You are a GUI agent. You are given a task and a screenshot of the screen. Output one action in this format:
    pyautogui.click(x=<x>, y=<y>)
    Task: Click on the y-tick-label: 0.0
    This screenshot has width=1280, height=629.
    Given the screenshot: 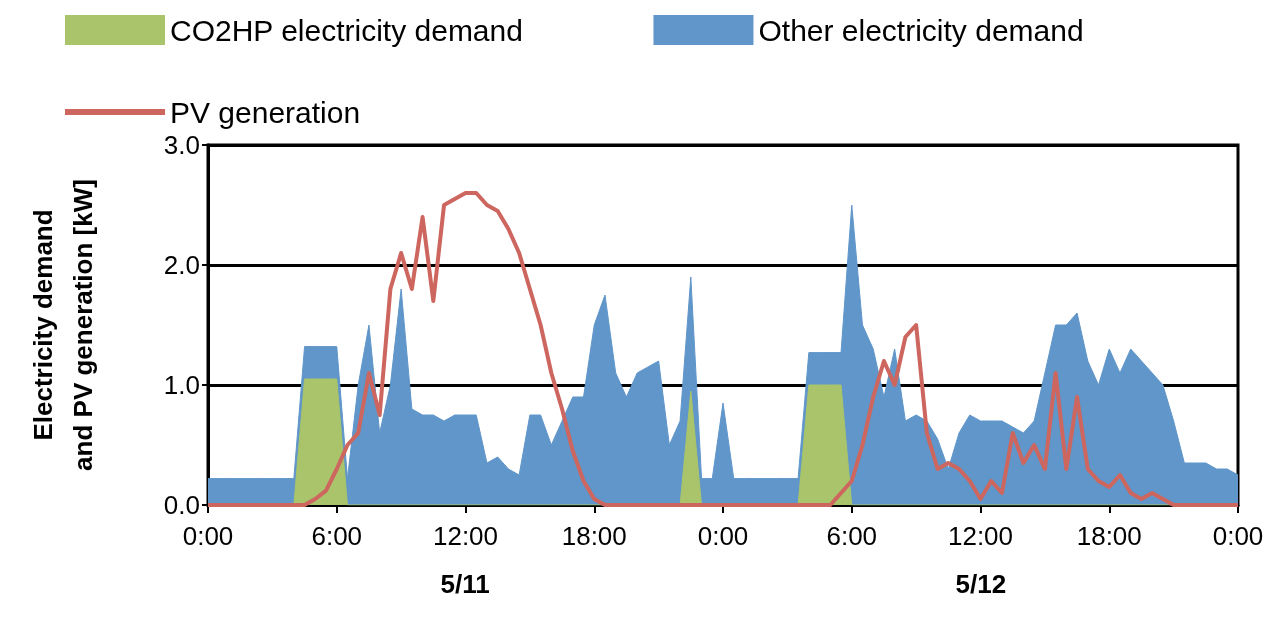 What is the action you would take?
    pyautogui.click(x=181, y=505)
    